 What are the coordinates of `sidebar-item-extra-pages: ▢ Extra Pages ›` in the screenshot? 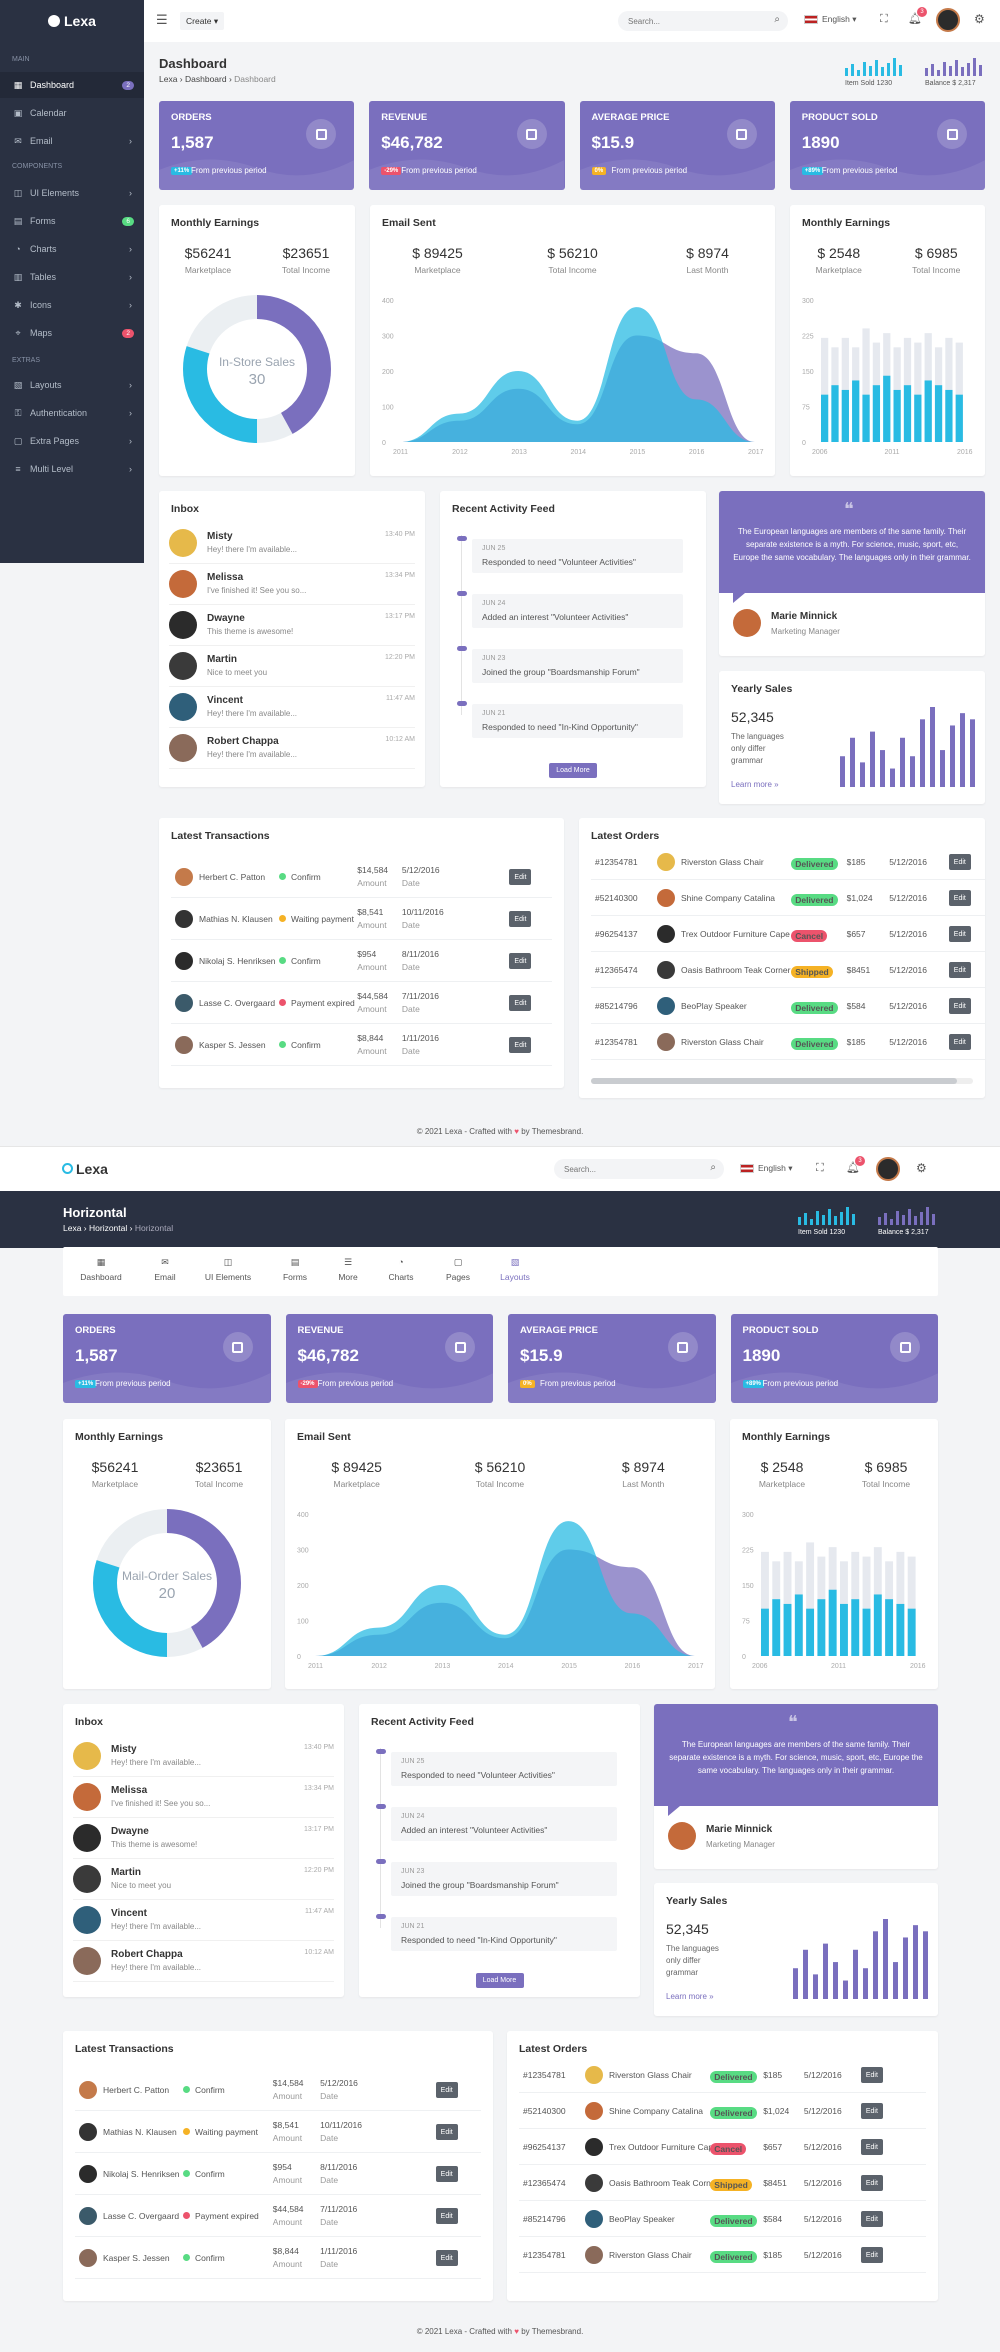 It's located at (72, 441).